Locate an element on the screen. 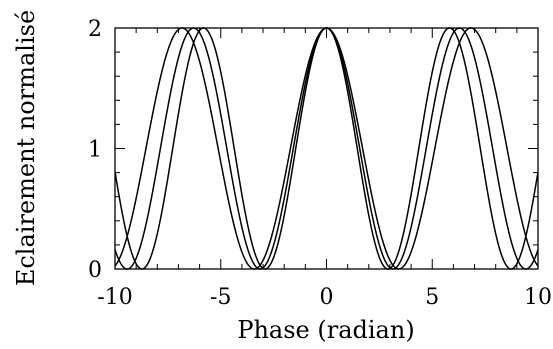  y-axis-title: Eclairement normalisé is located at coordinates (26, 148).